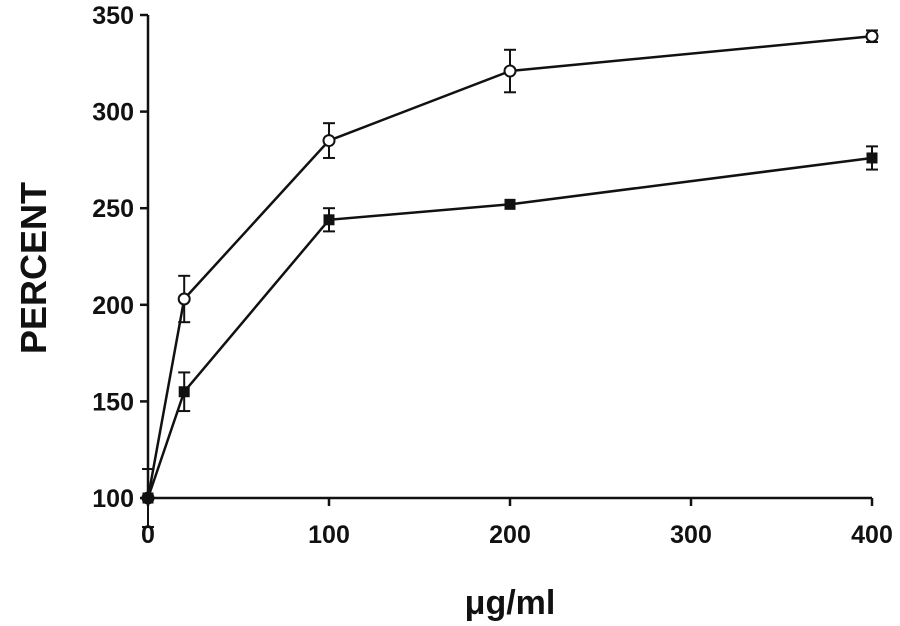  I want to click on x-tick-label: 400, so click(872, 535).